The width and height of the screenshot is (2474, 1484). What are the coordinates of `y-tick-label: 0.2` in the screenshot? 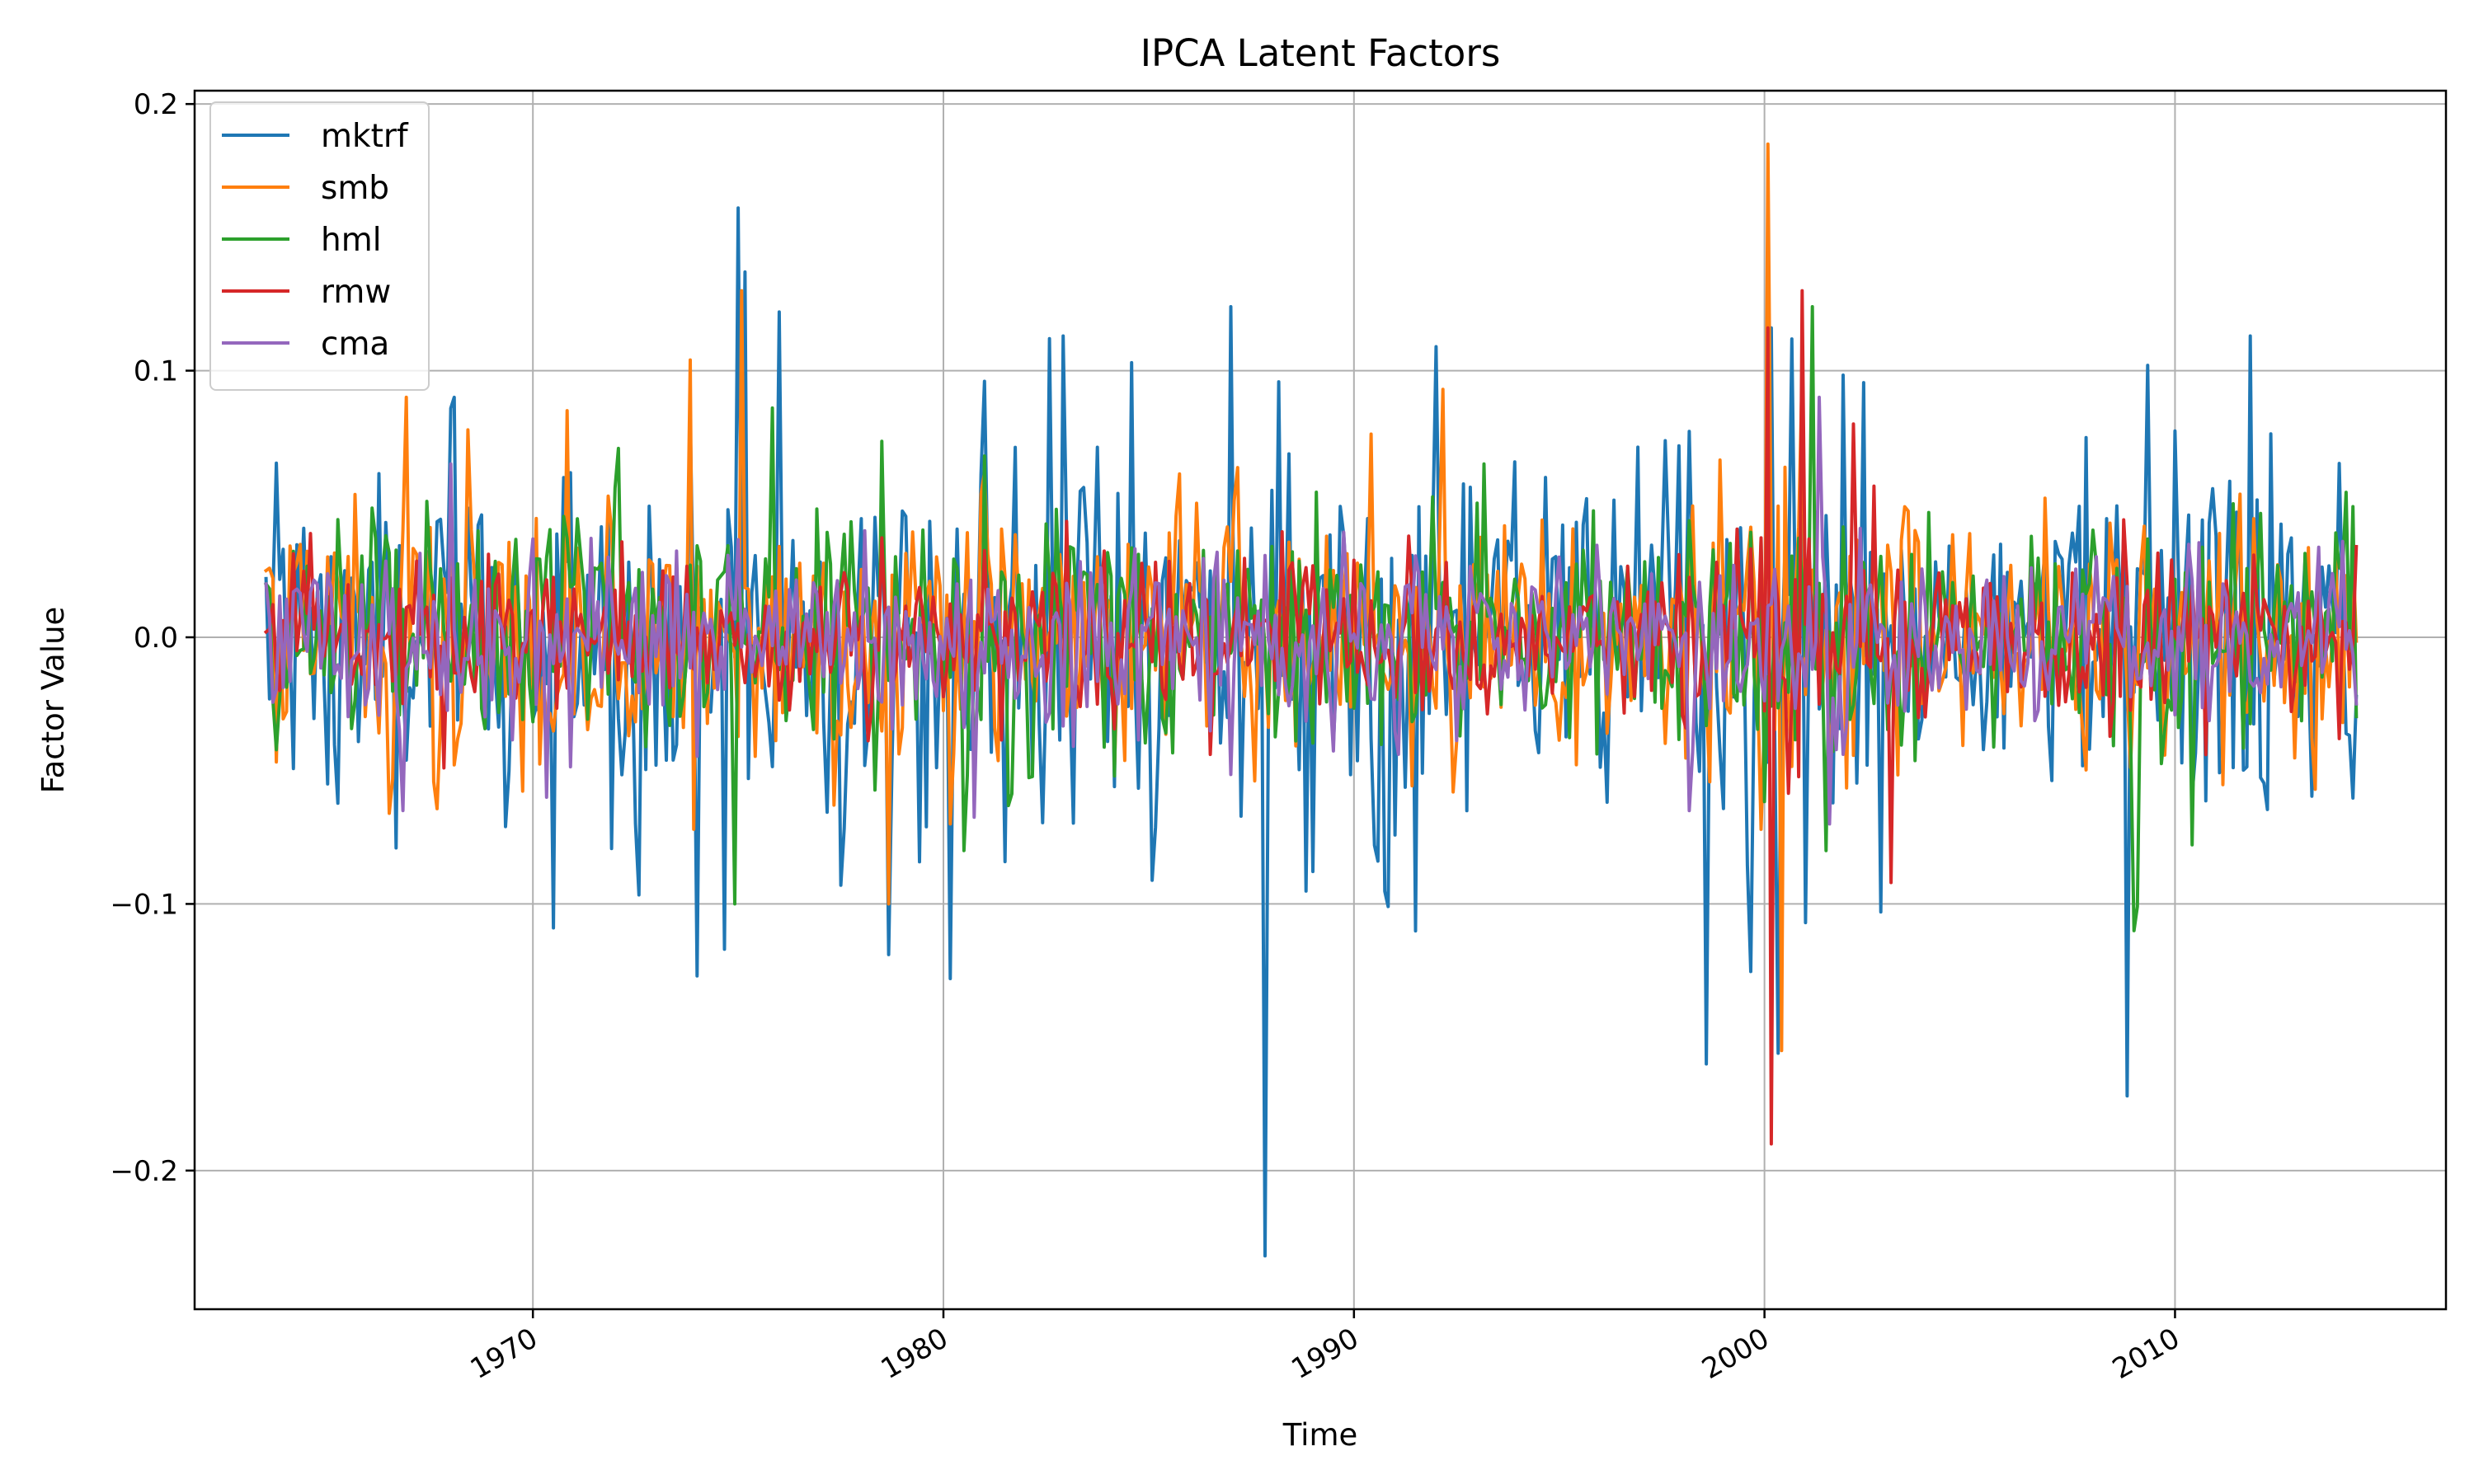 It's located at (156, 104).